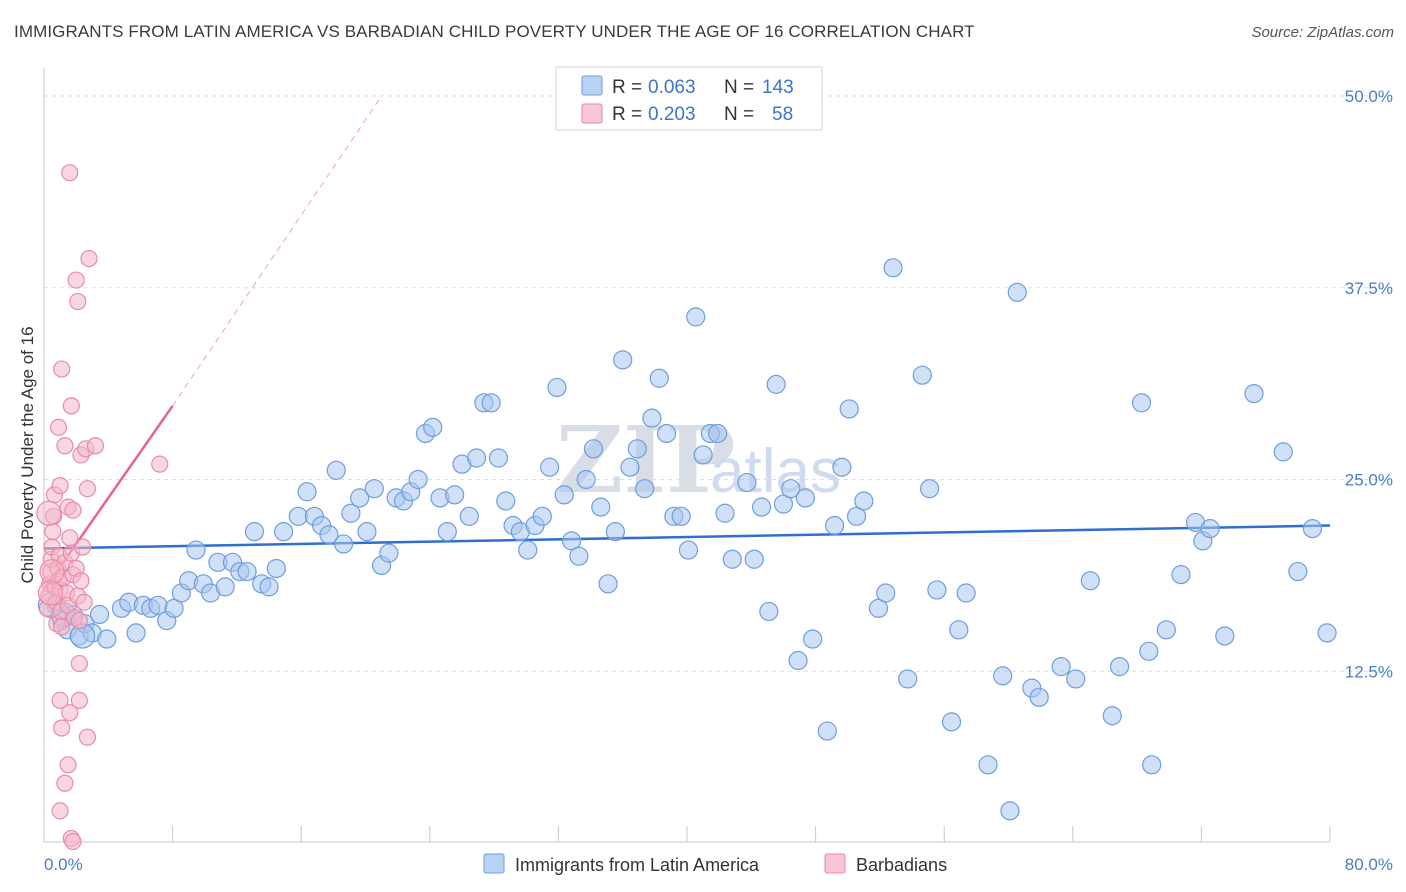  What do you see at coordinates (672, 87) in the screenshot?
I see `legend-r-value-1: 0.063` at bounding box center [672, 87].